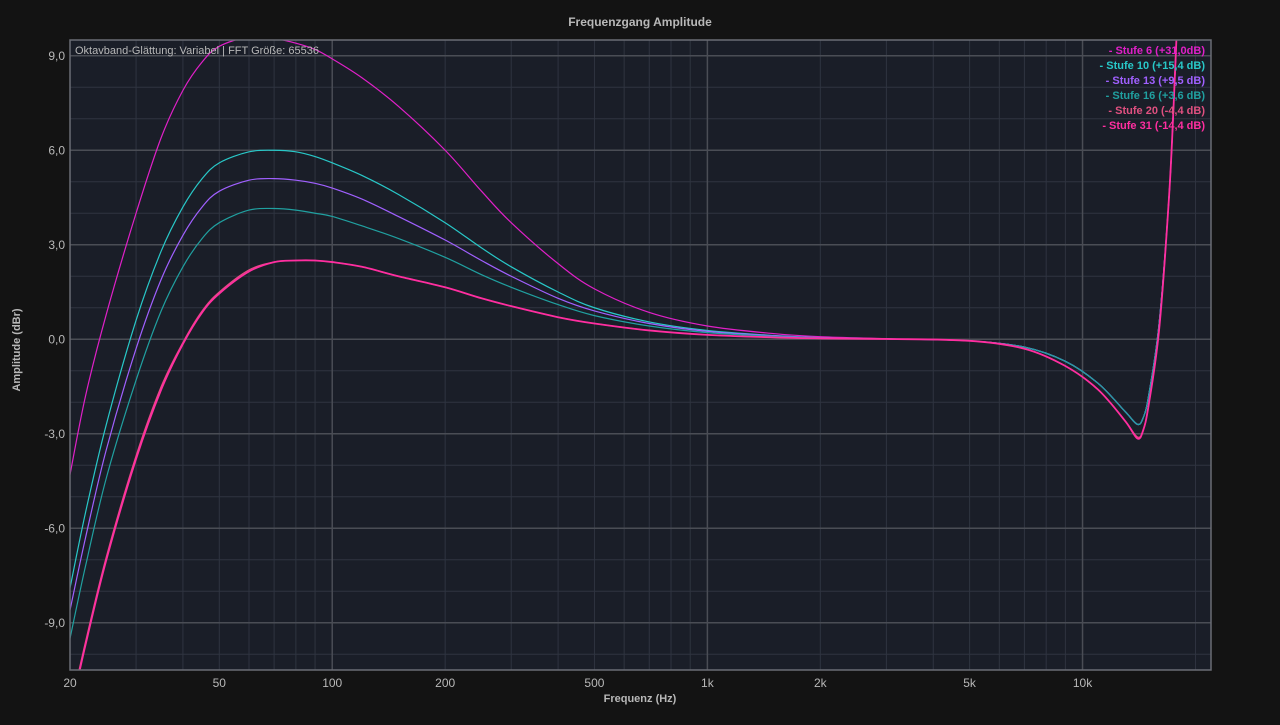  What do you see at coordinates (821, 683) in the screenshot?
I see `x-tick-label: 2k` at bounding box center [821, 683].